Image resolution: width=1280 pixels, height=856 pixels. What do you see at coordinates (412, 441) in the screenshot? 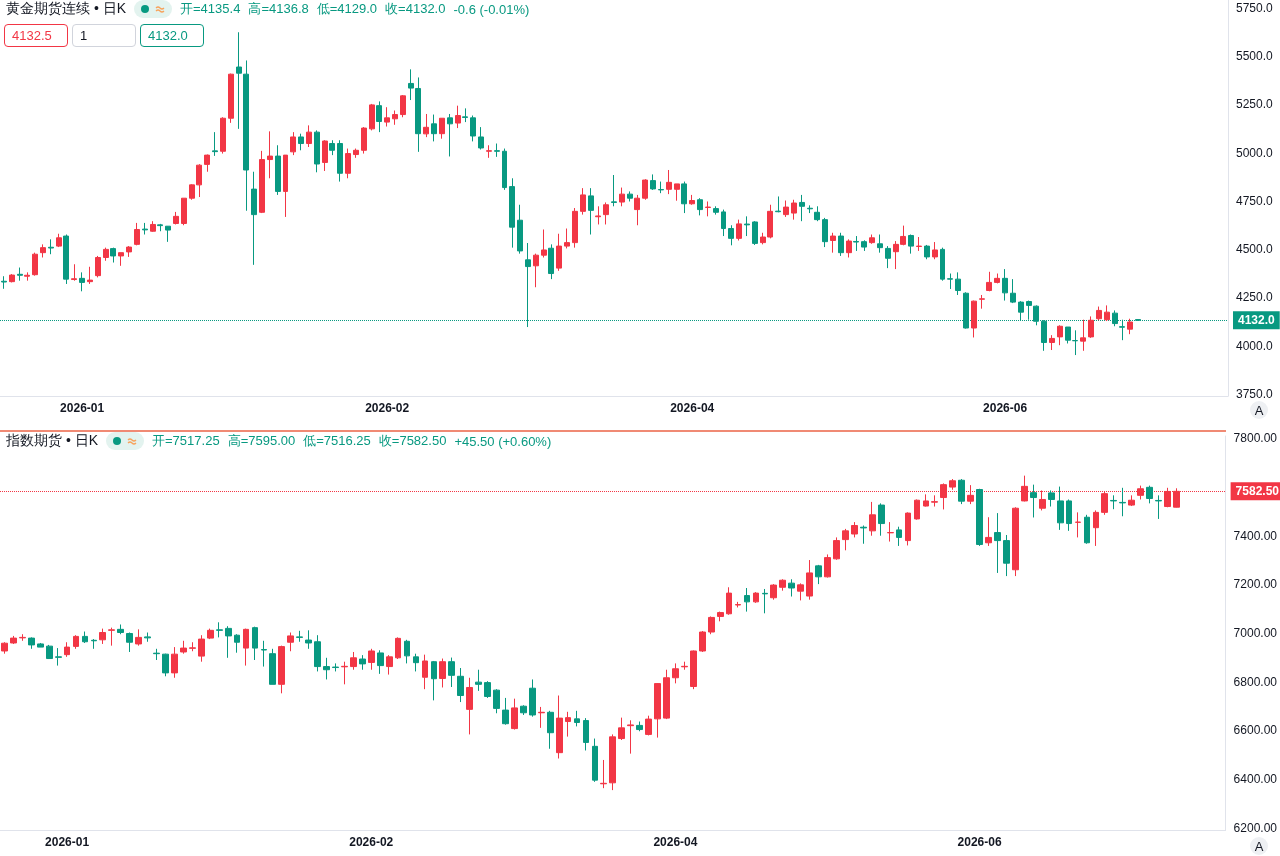
I see `annotation: 收=7582.50` at bounding box center [412, 441].